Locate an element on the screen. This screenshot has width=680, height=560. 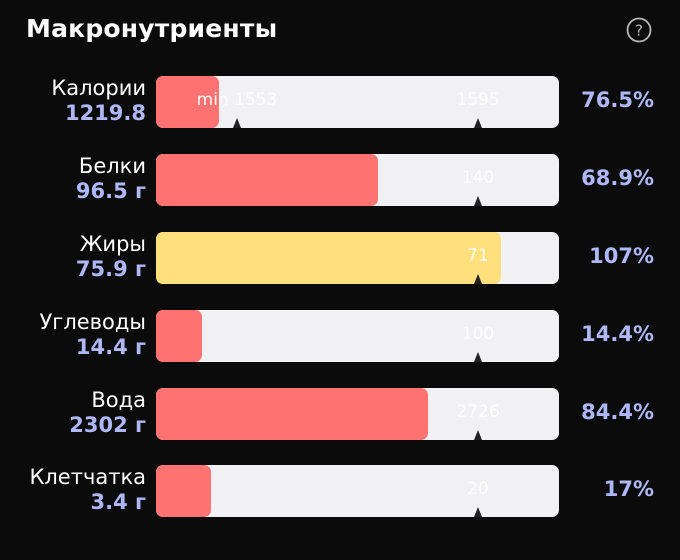
question-circle-icon: ? is located at coordinates (639, 30).